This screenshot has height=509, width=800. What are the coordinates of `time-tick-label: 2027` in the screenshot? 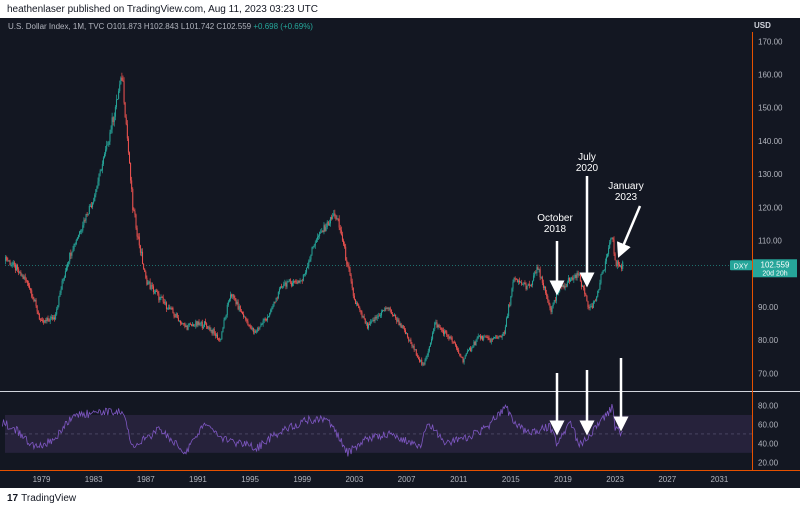 It's located at (667, 479).